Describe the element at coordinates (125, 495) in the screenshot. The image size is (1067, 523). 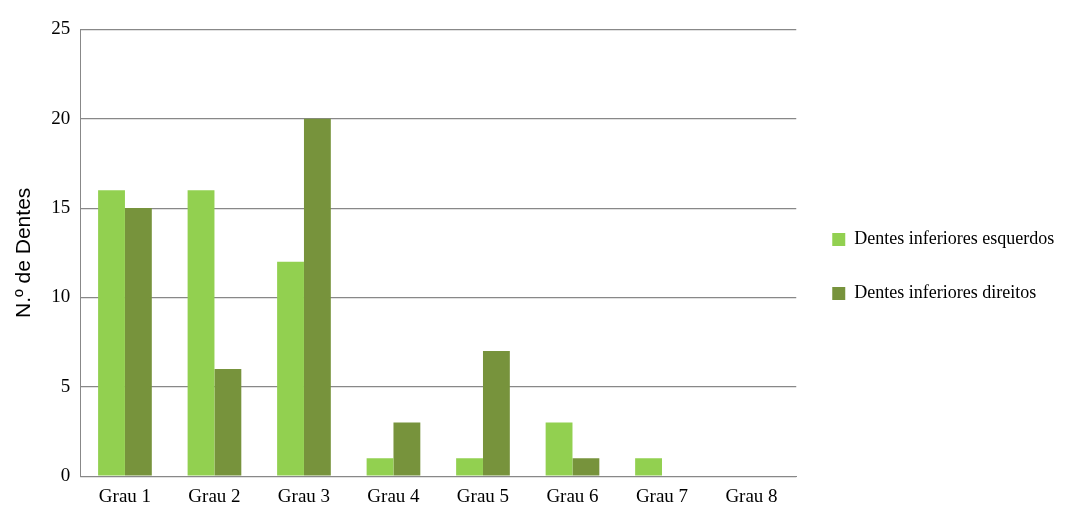
I see `x-tick-label: Grau 1` at that location.